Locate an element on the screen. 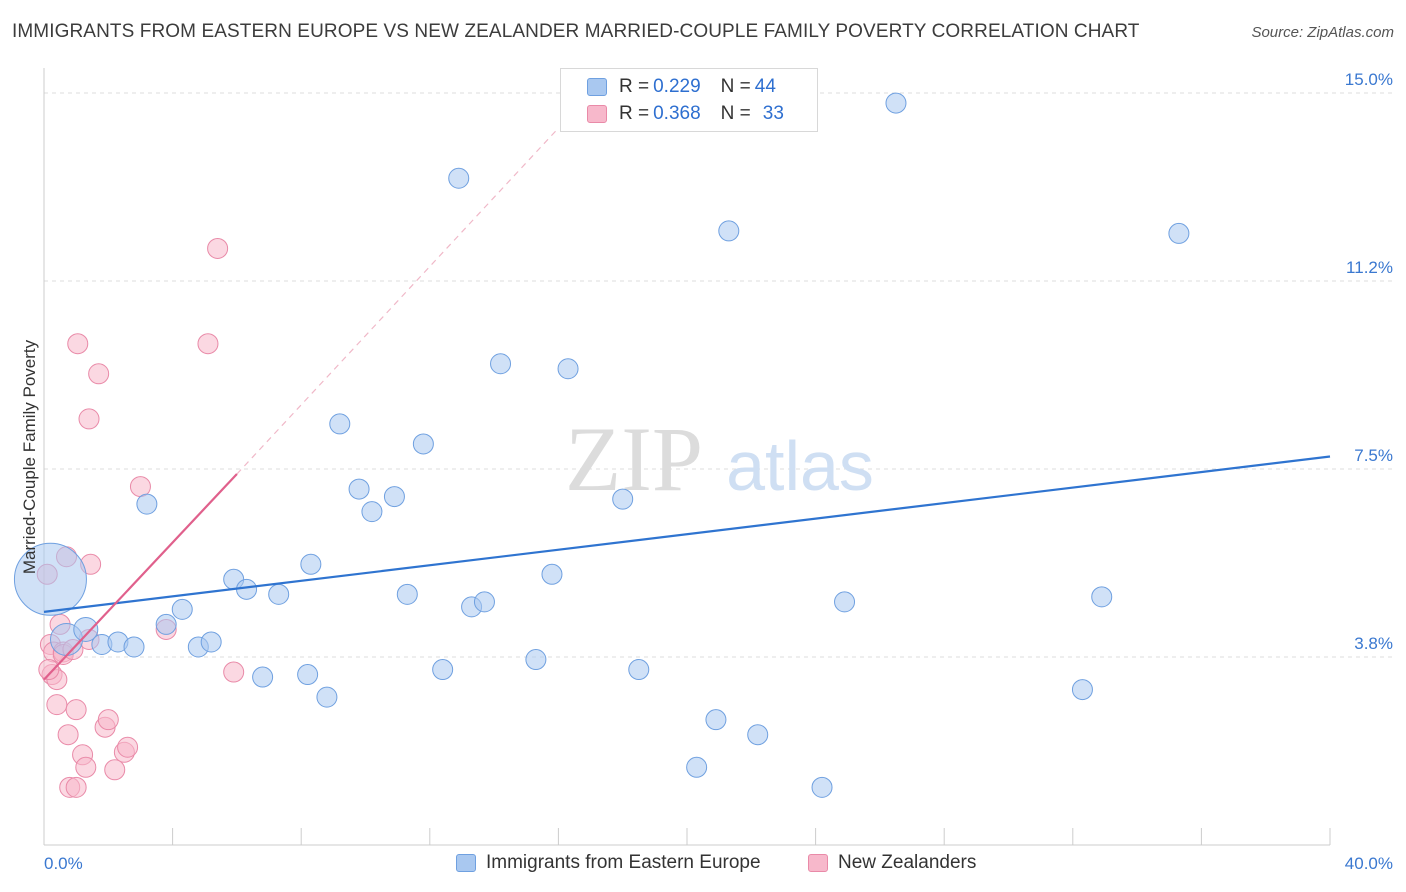  pink-points is located at coordinates (140, 517).